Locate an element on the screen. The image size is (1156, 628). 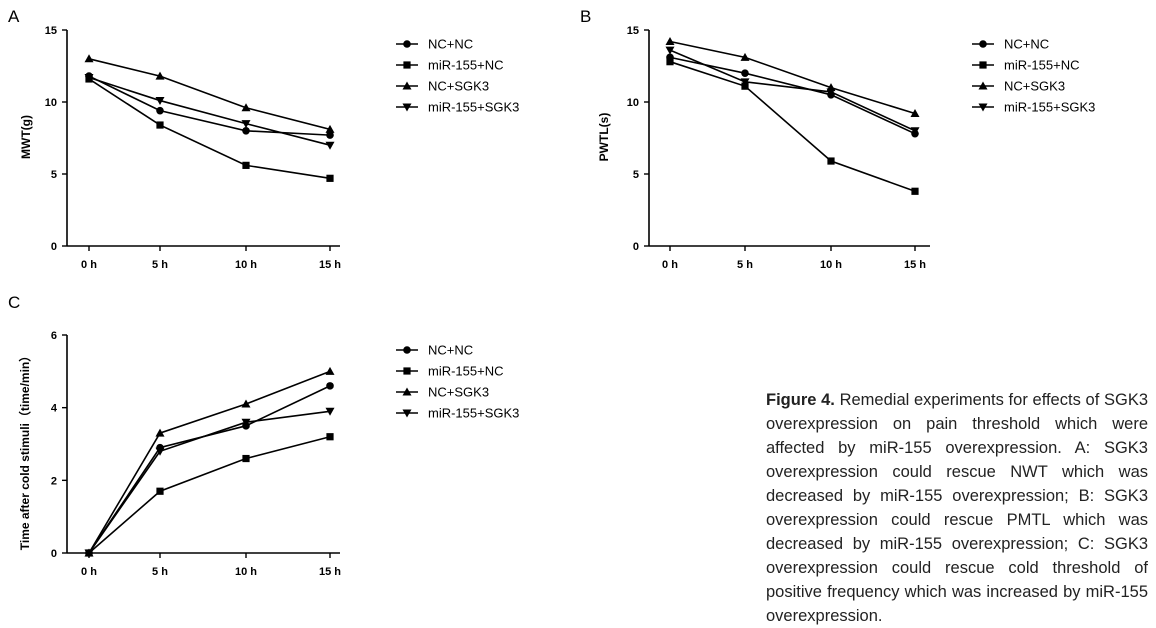
panel-a-x-tick-label: 10 h is located at coordinates (246, 265).